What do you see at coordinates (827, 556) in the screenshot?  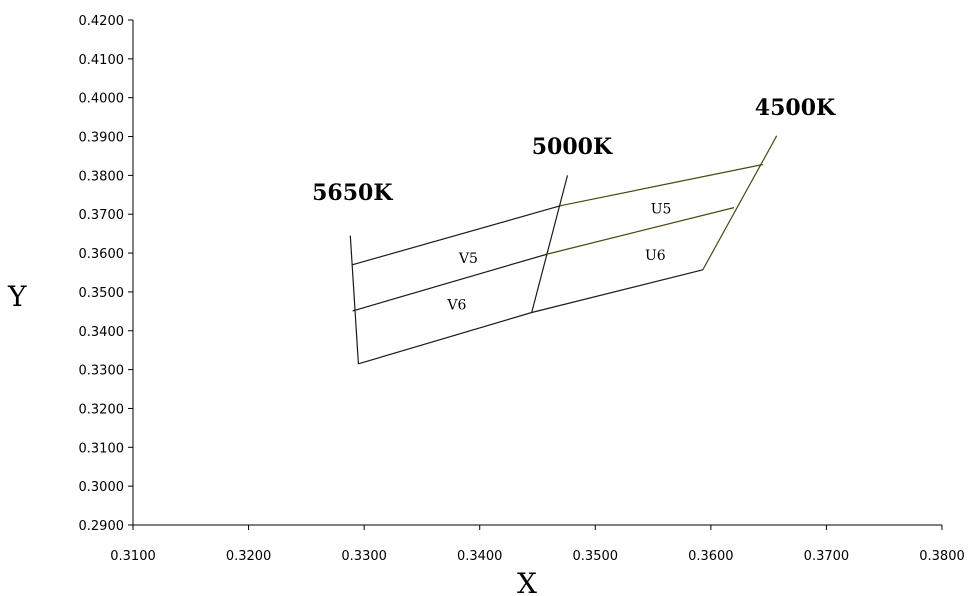 I see `x-tick-label: 0.3700` at bounding box center [827, 556].